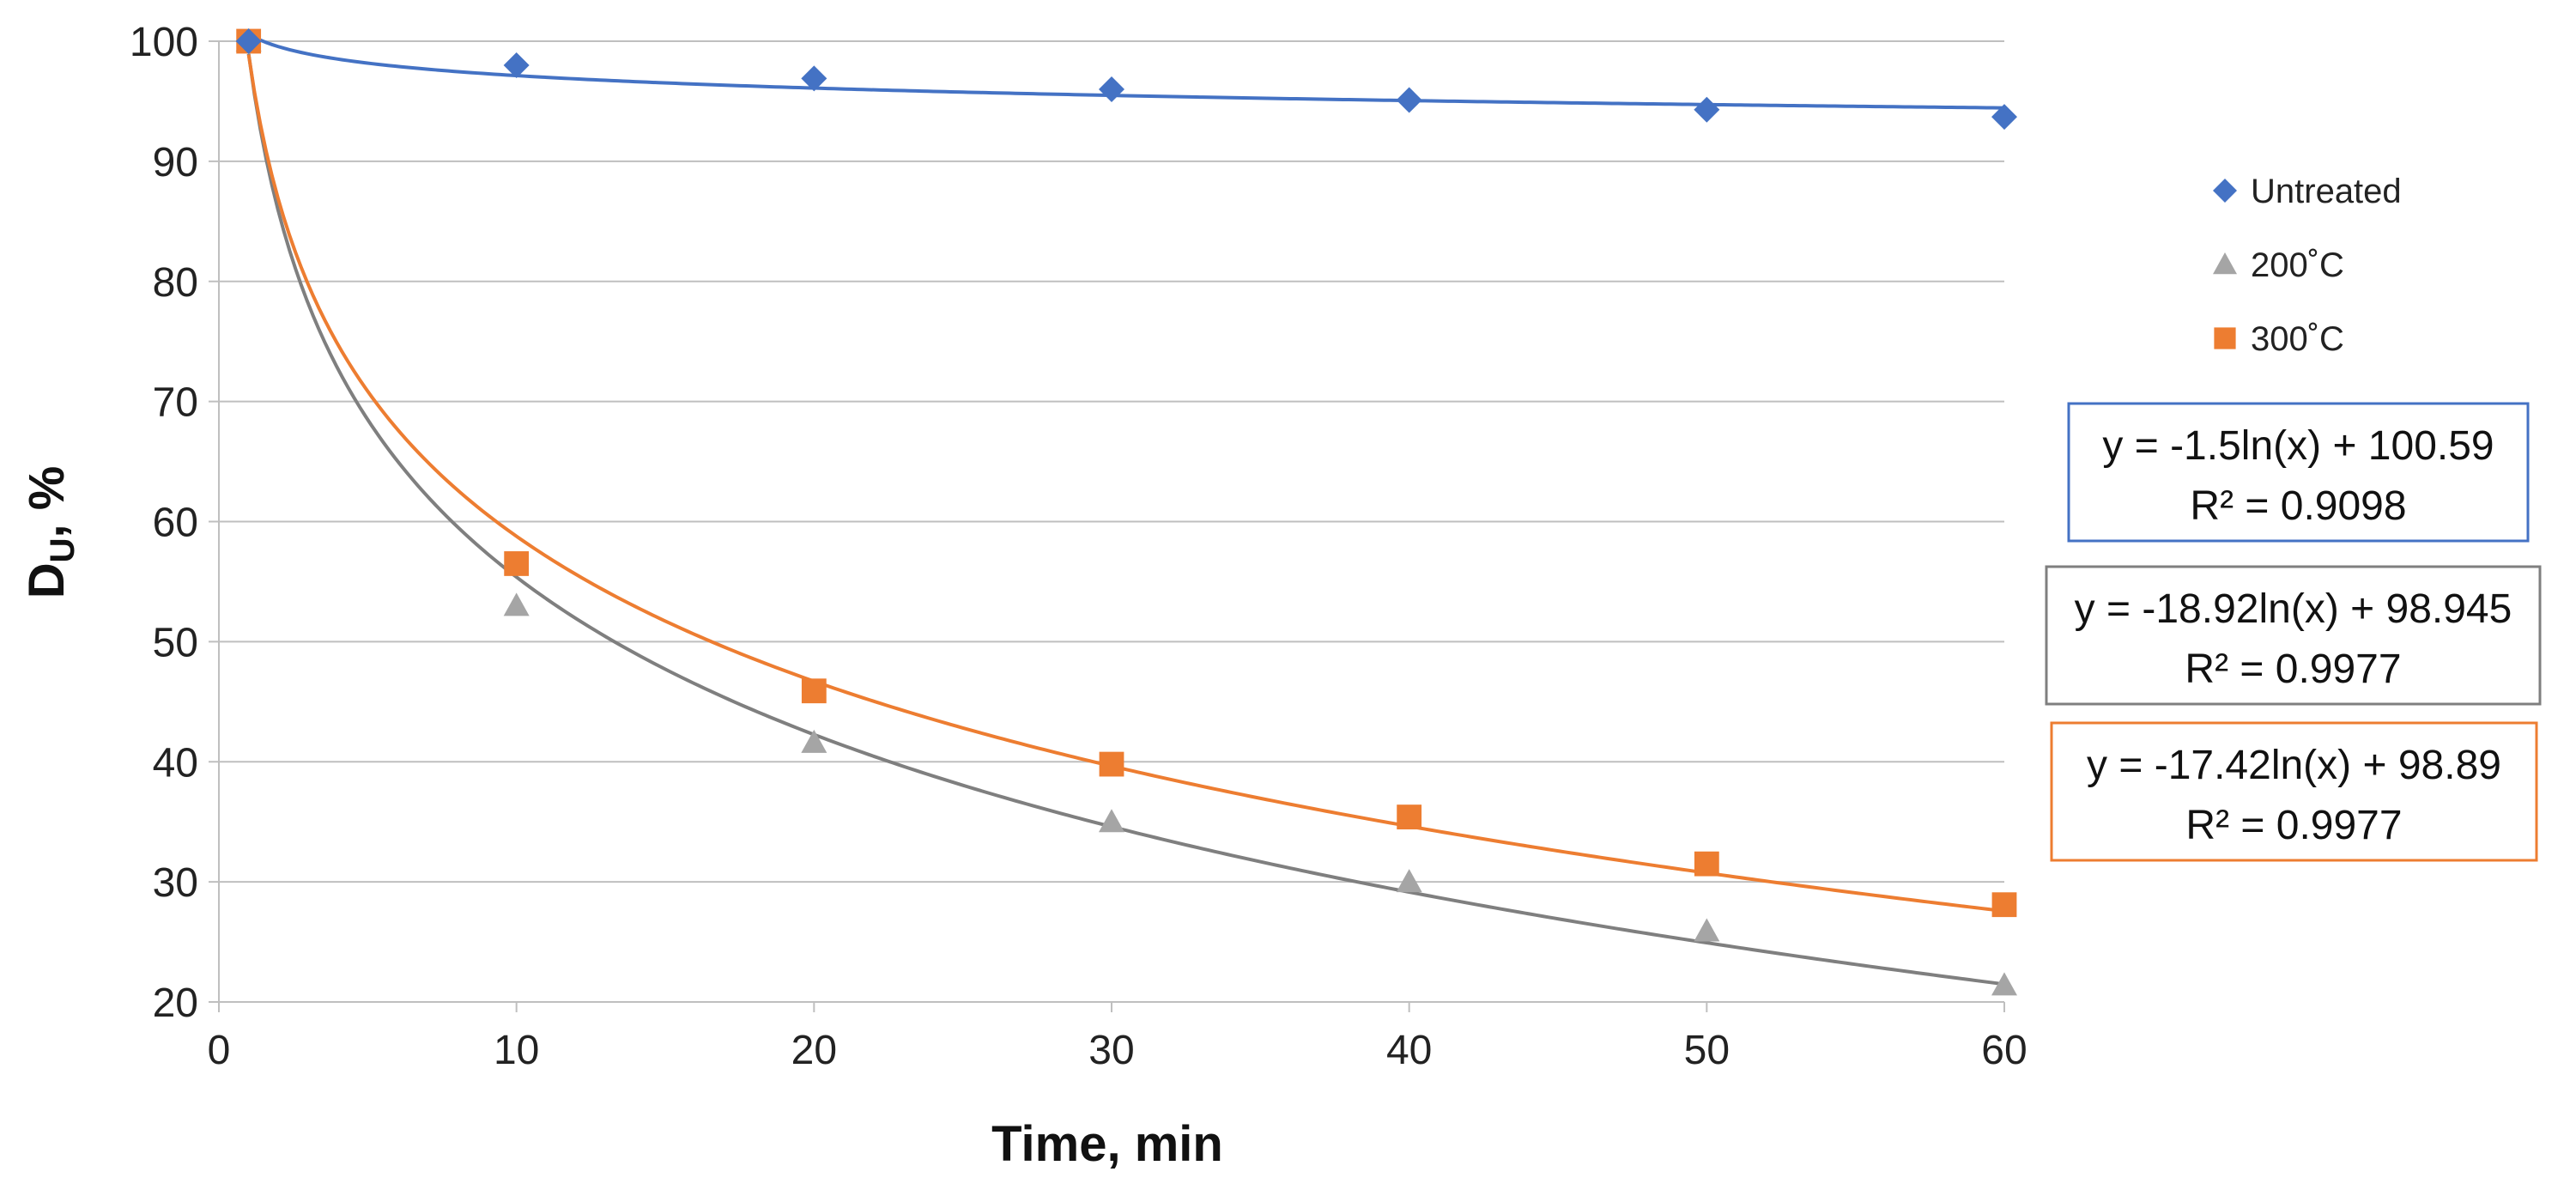 The width and height of the screenshot is (2576, 1196). What do you see at coordinates (175, 642) in the screenshot?
I see `y-tick-label: 50` at bounding box center [175, 642].